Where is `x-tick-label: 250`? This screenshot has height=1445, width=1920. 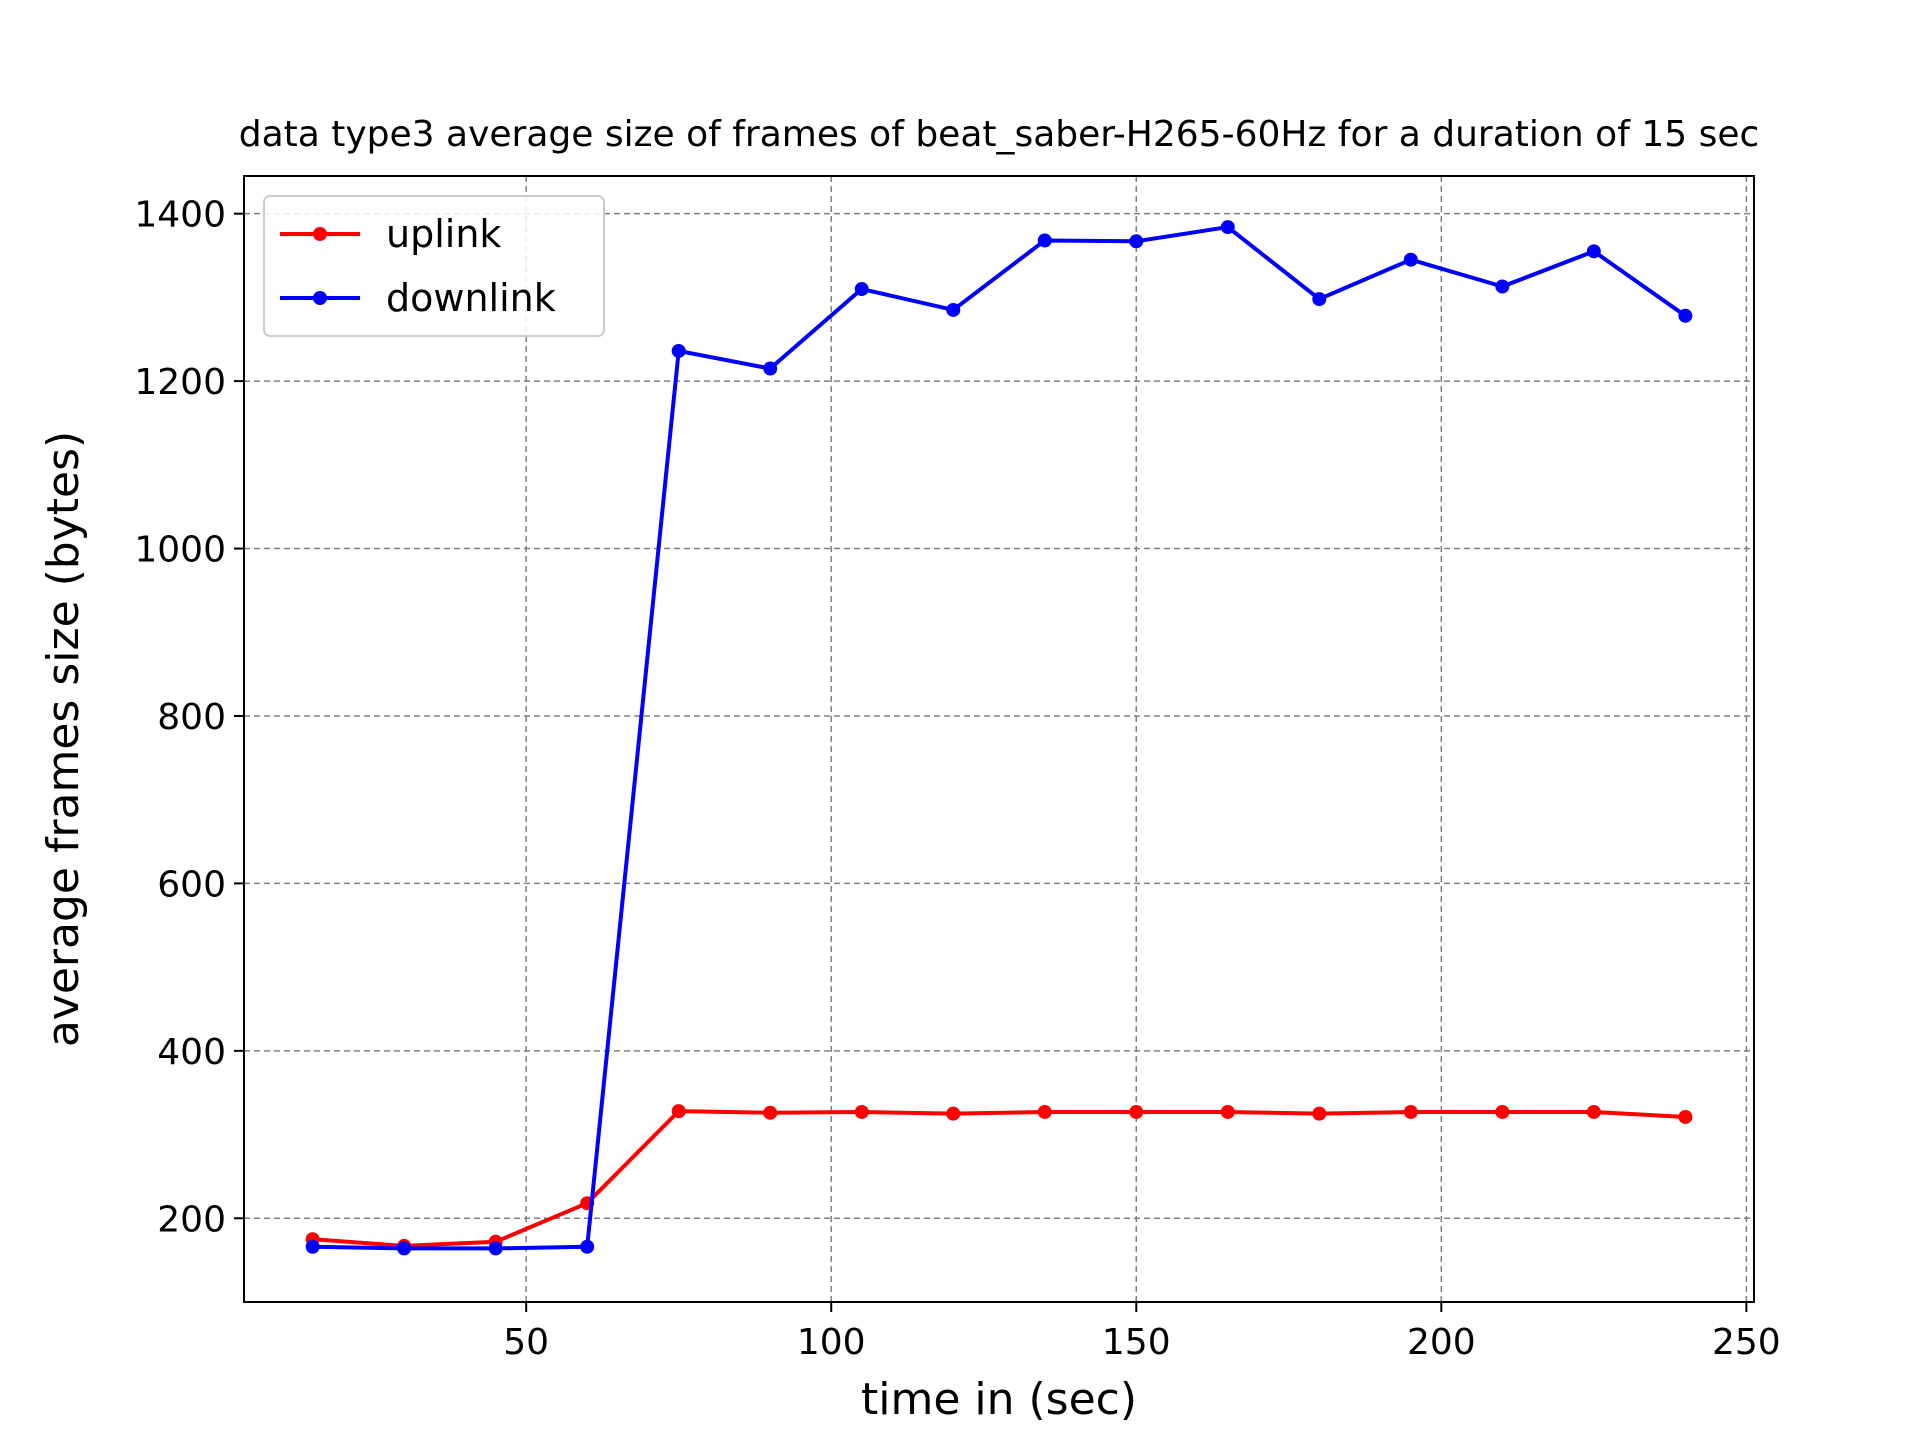 x-tick-label: 250 is located at coordinates (1746, 1342).